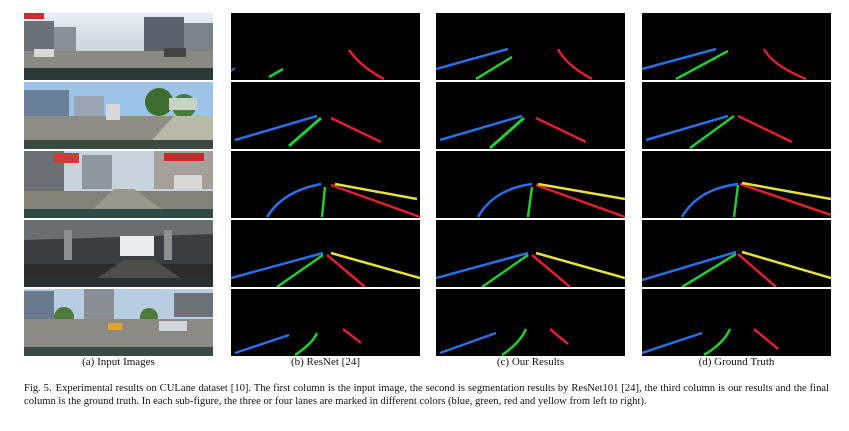 This screenshot has width=849, height=431. I want to click on subcaption-resnet: (b) ResNet [24], so click(325, 362).